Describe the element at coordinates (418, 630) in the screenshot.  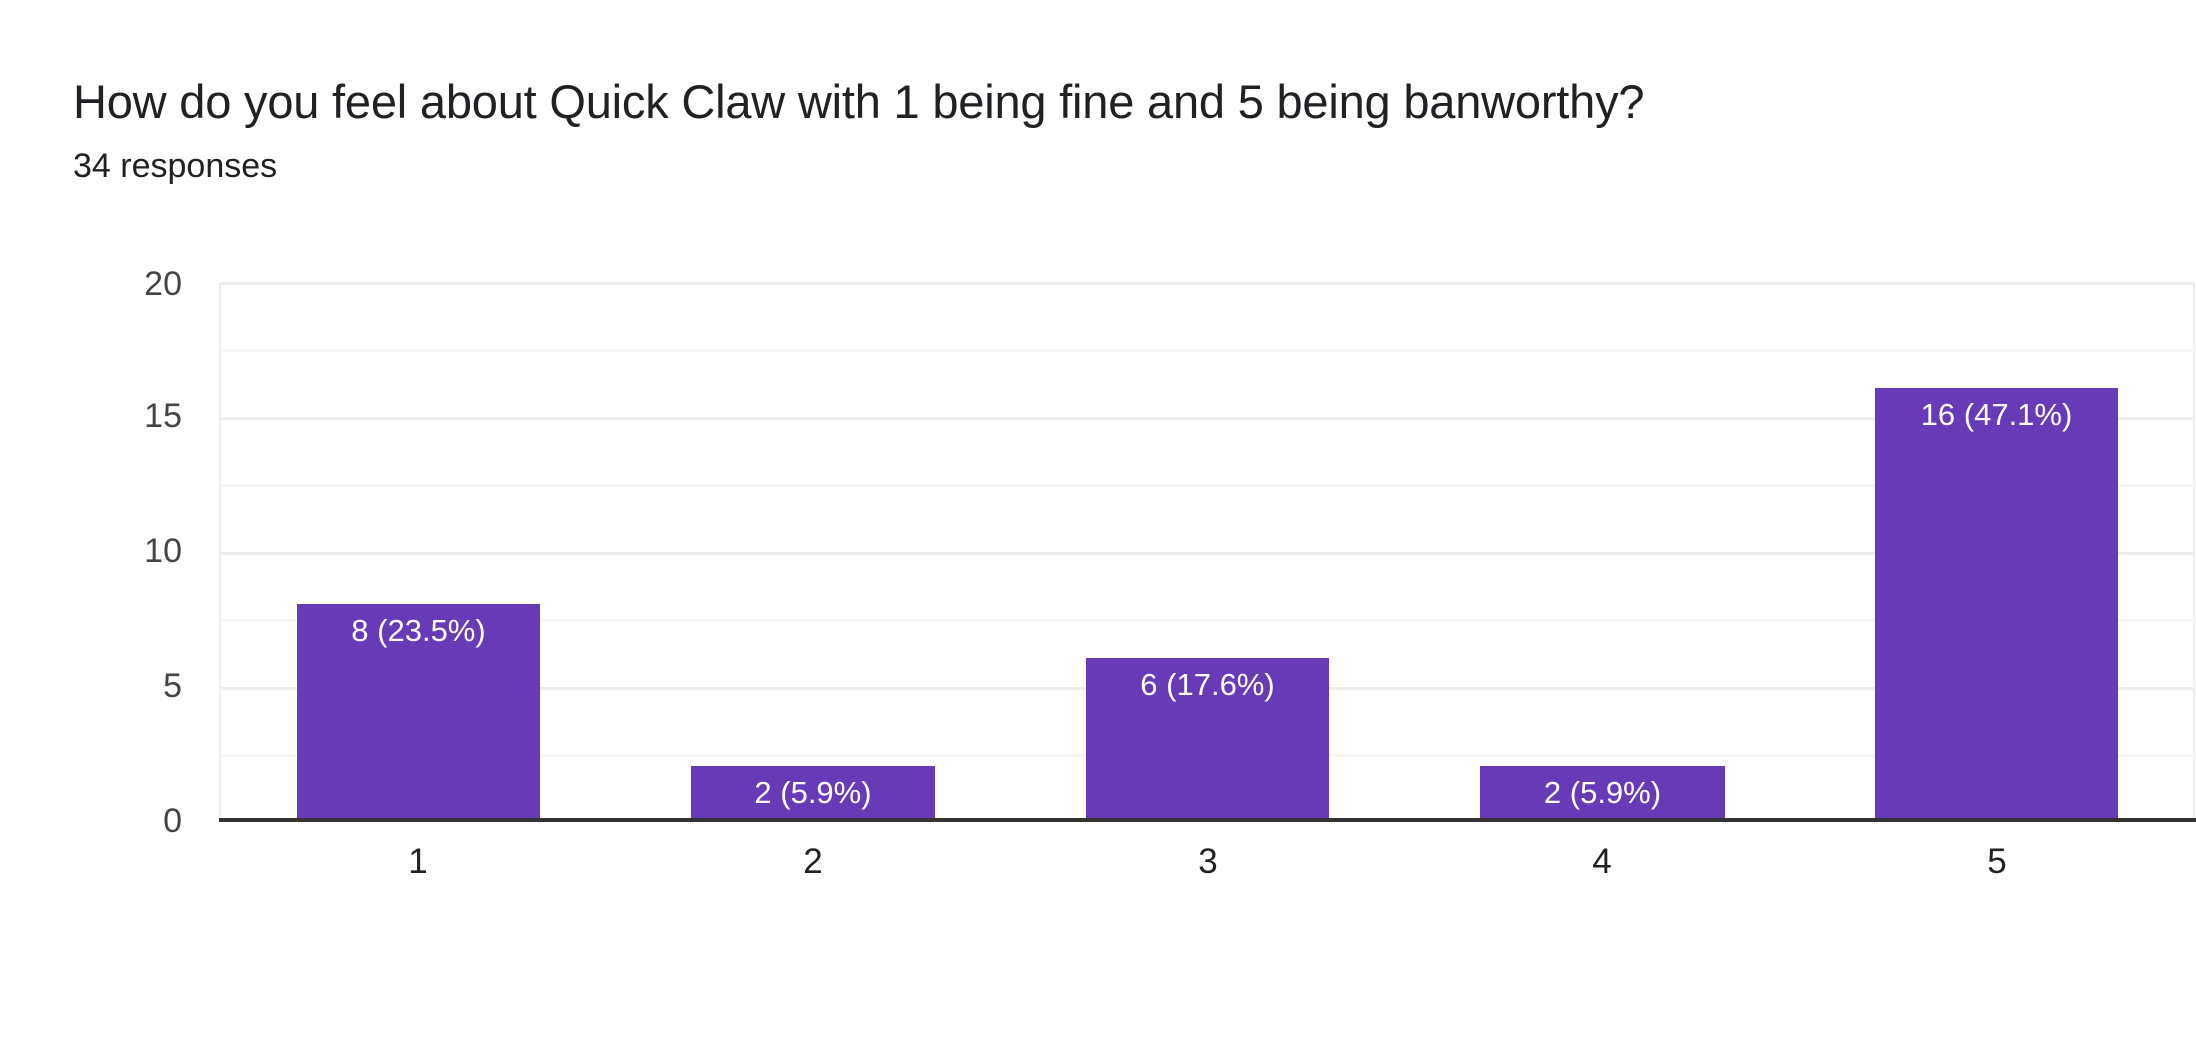
I see `bar-value-label: 8 (23.5%)` at that location.